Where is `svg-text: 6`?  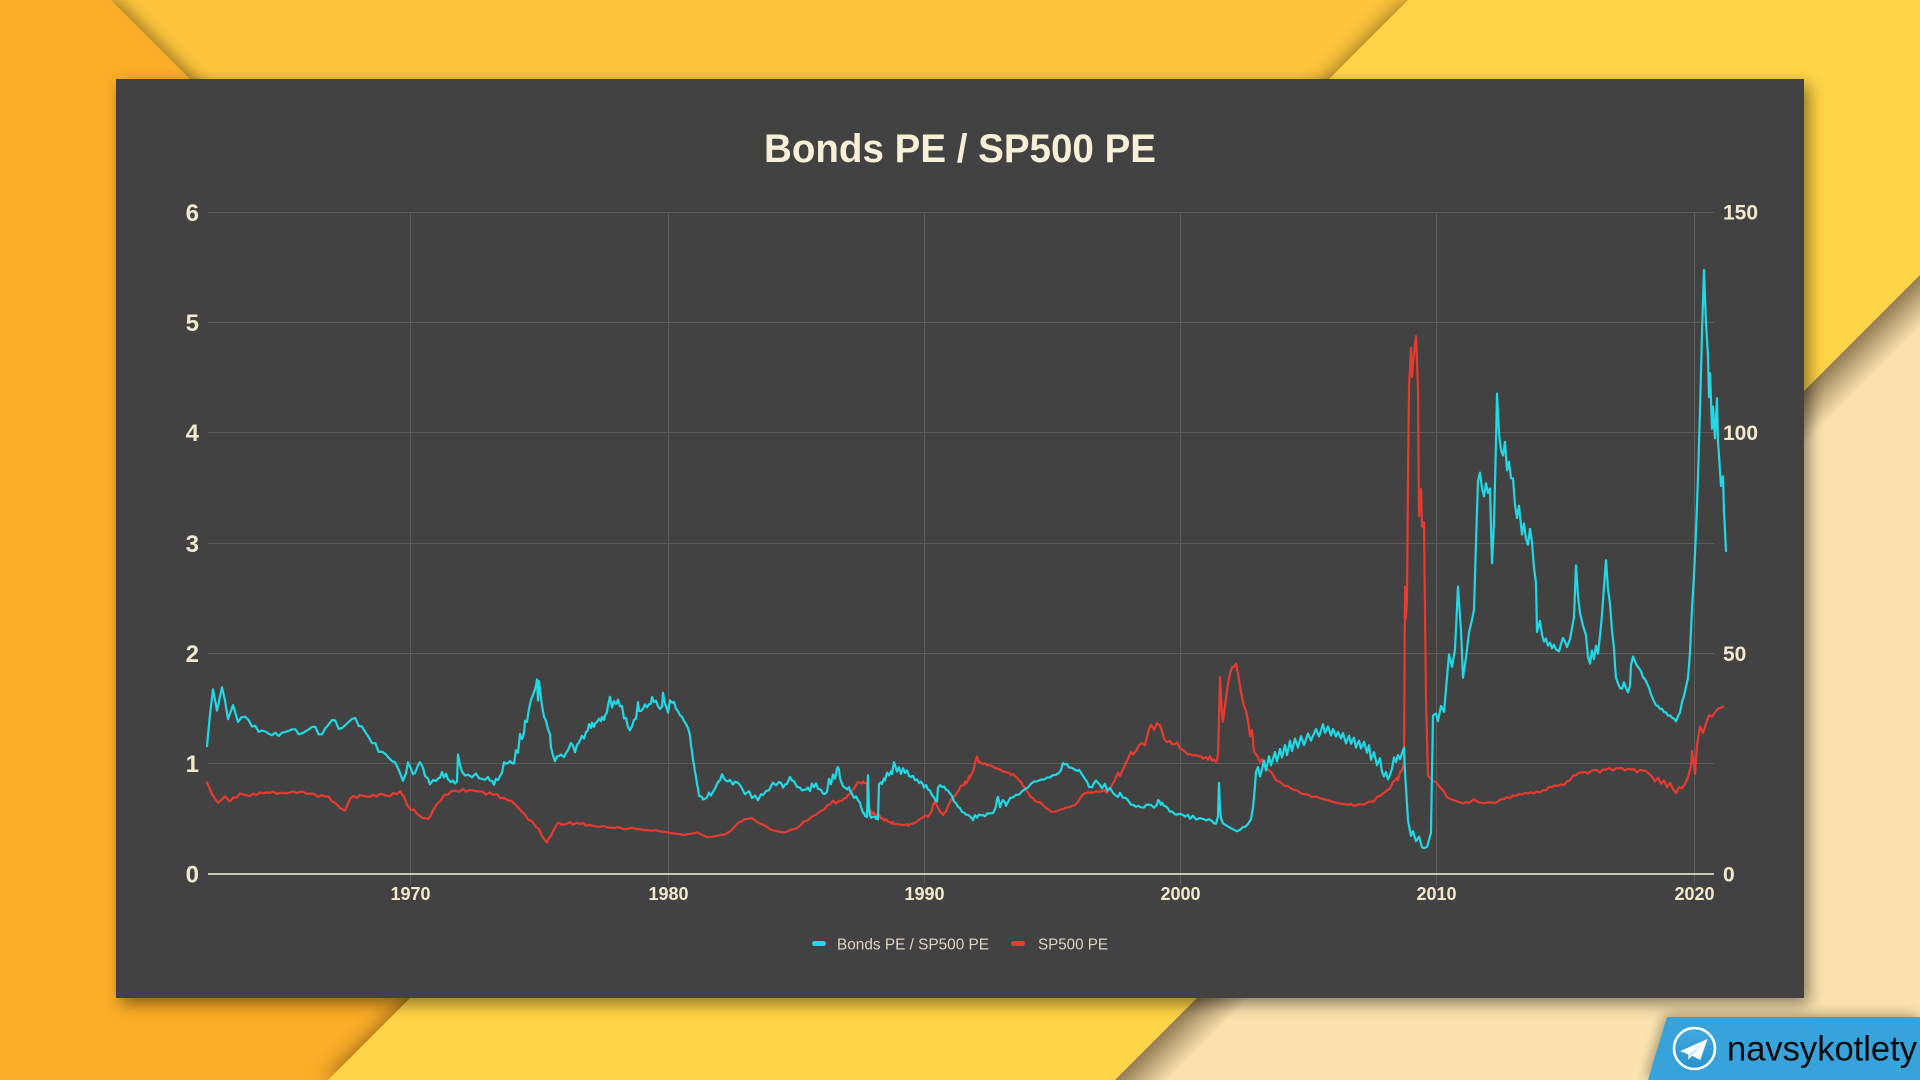
svg-text: 6 is located at coordinates (192, 213).